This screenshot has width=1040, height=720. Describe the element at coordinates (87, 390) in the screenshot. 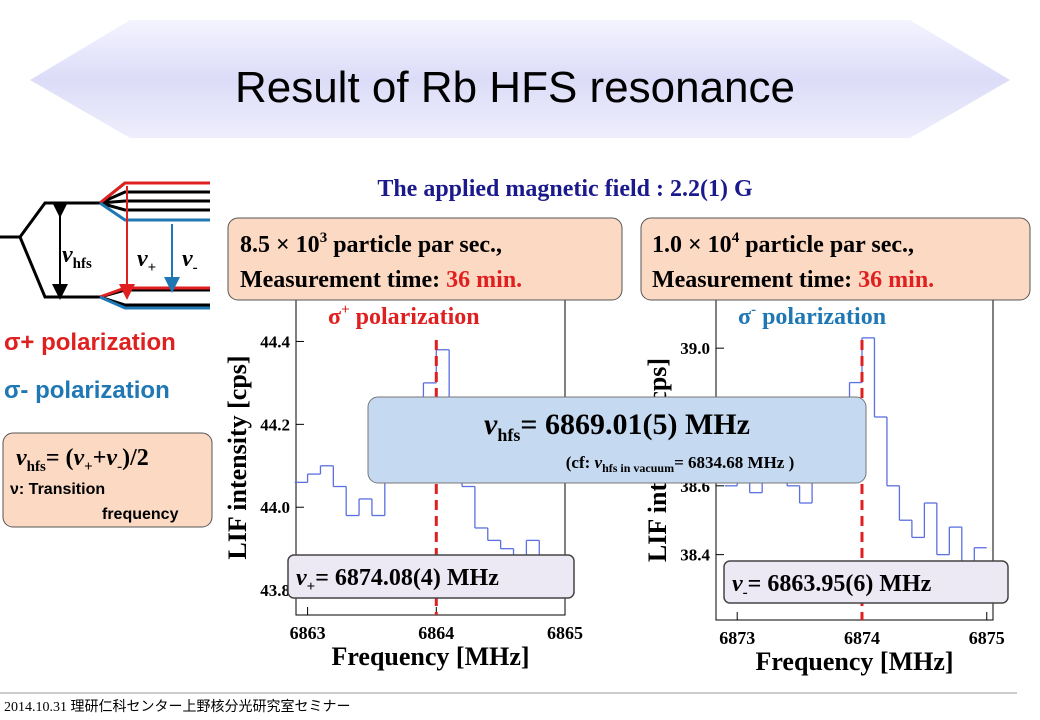

I see `legend-sigma-minus: σ- polarization` at that location.